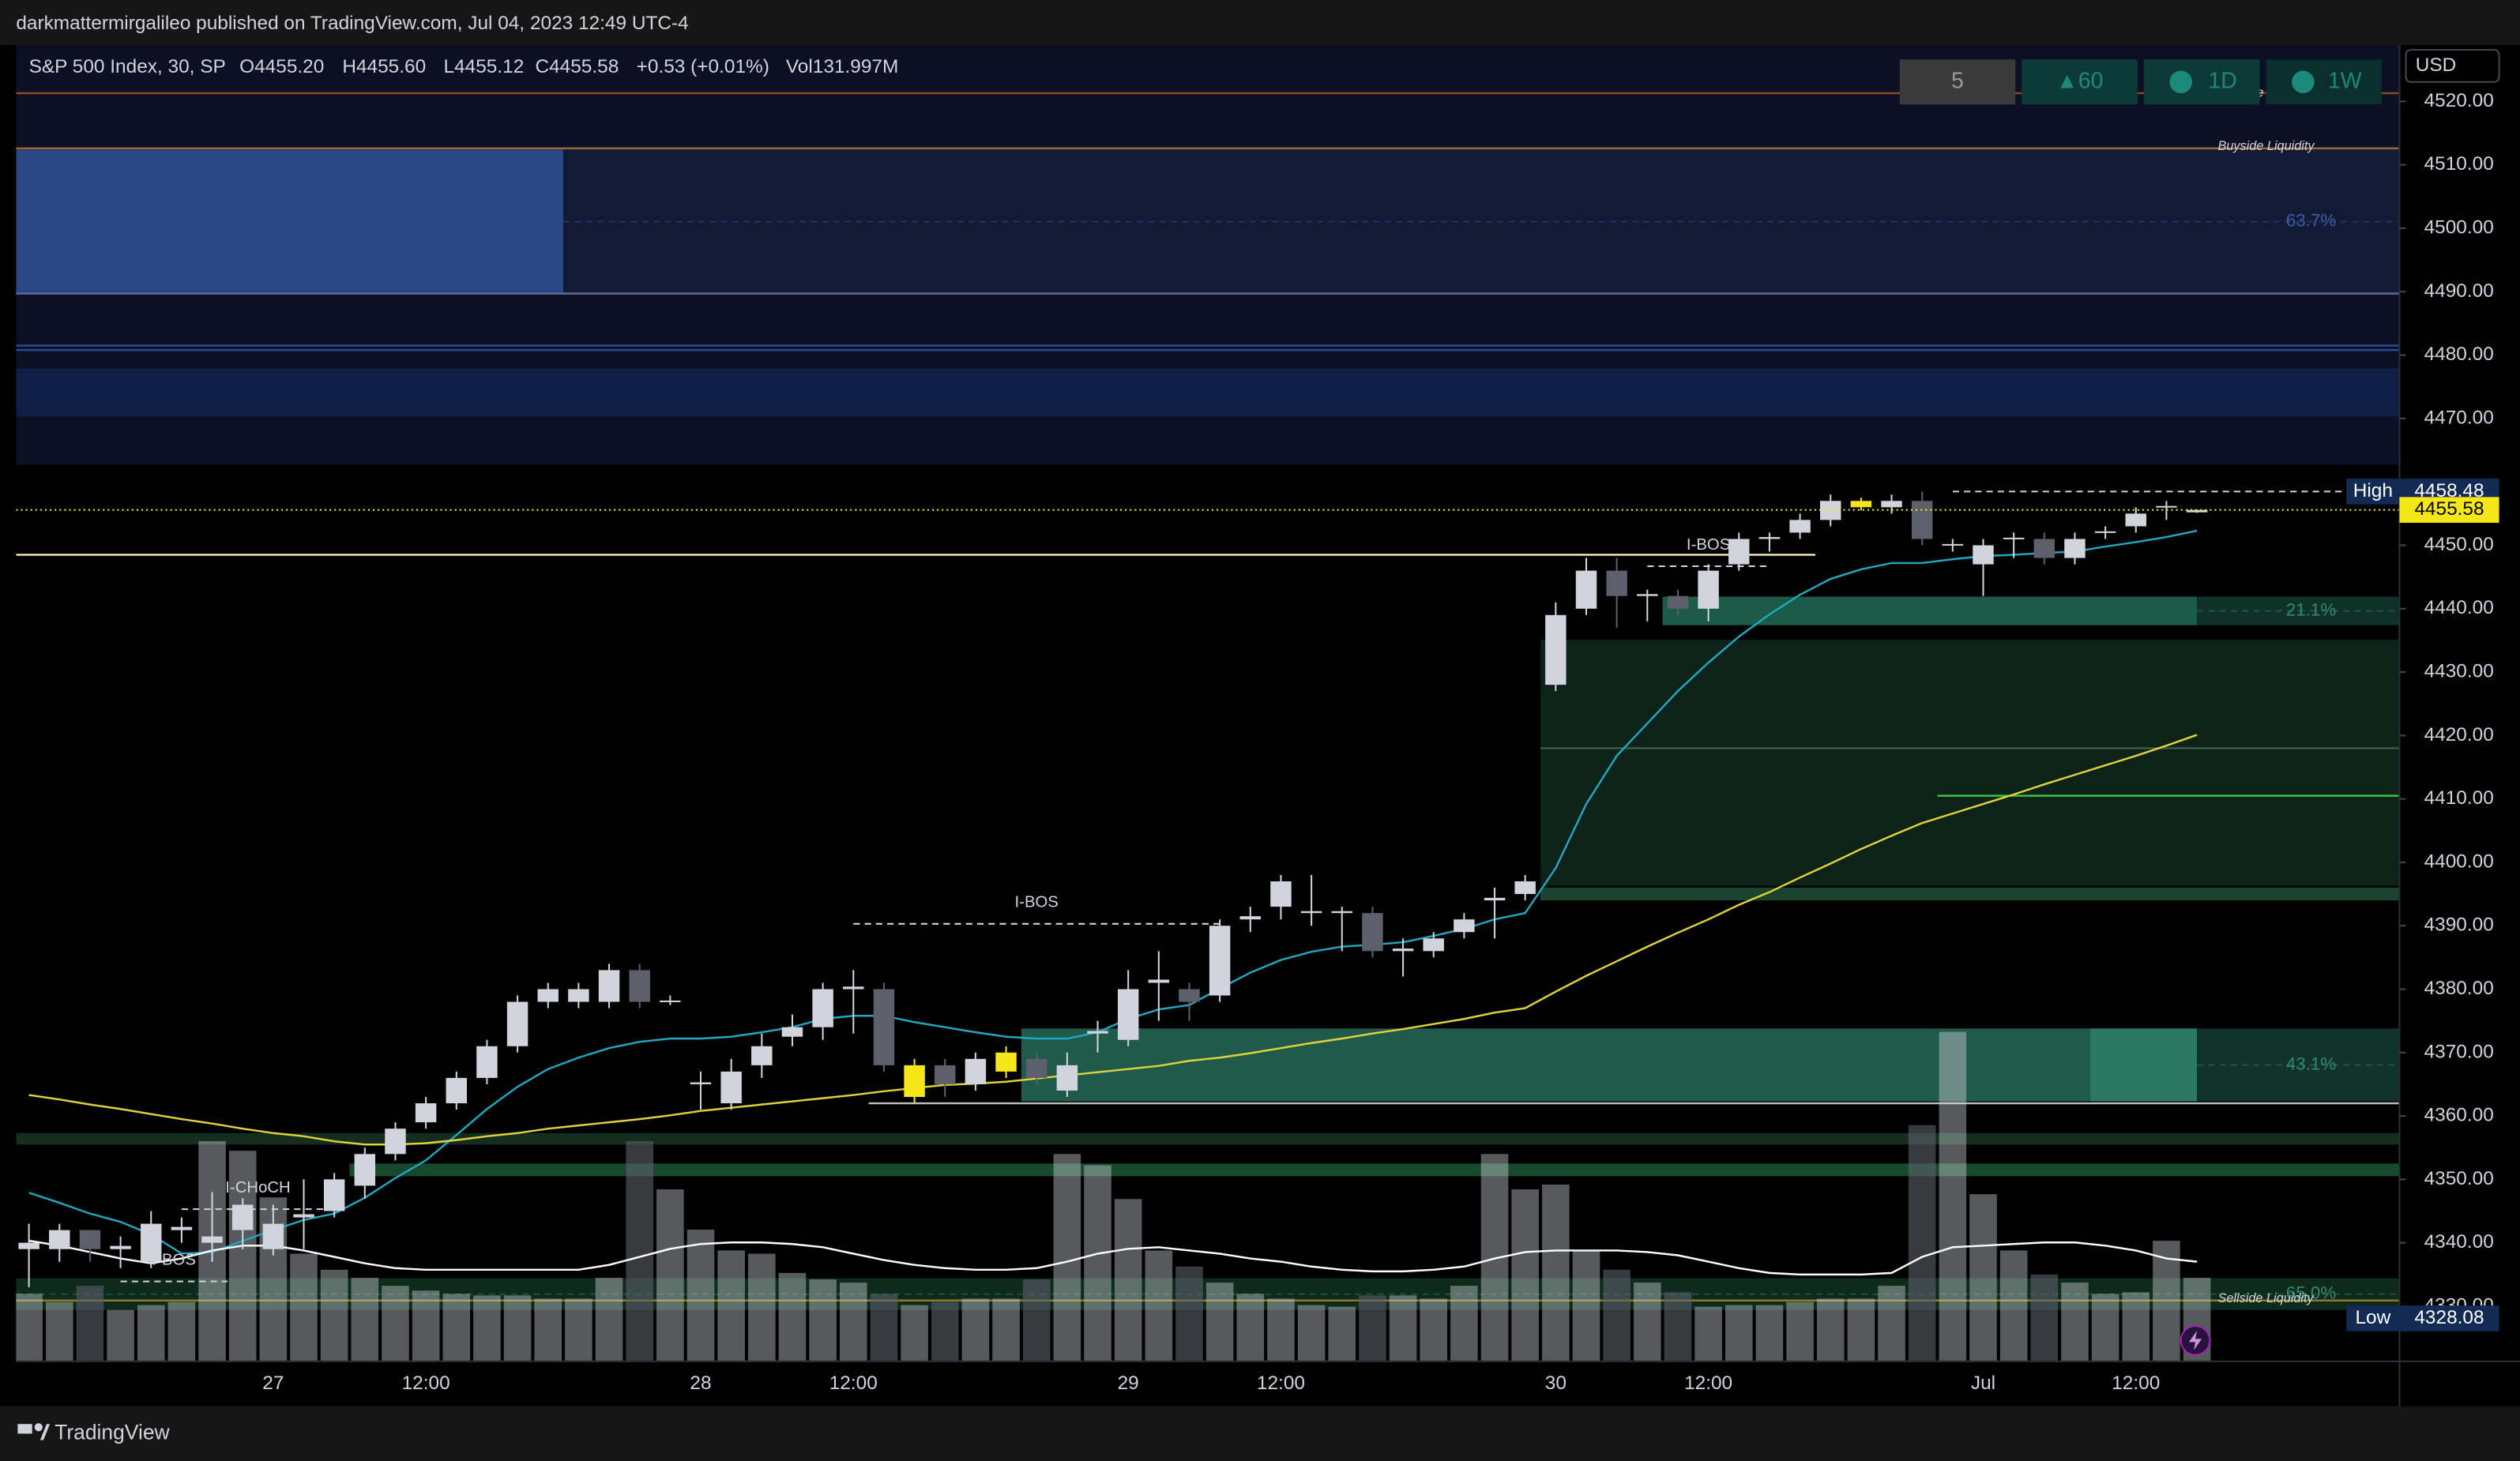 Image resolution: width=2520 pixels, height=1461 pixels. Describe the element at coordinates (2459, 1179) in the screenshot. I see `y-tick-label: 4350.00` at that location.